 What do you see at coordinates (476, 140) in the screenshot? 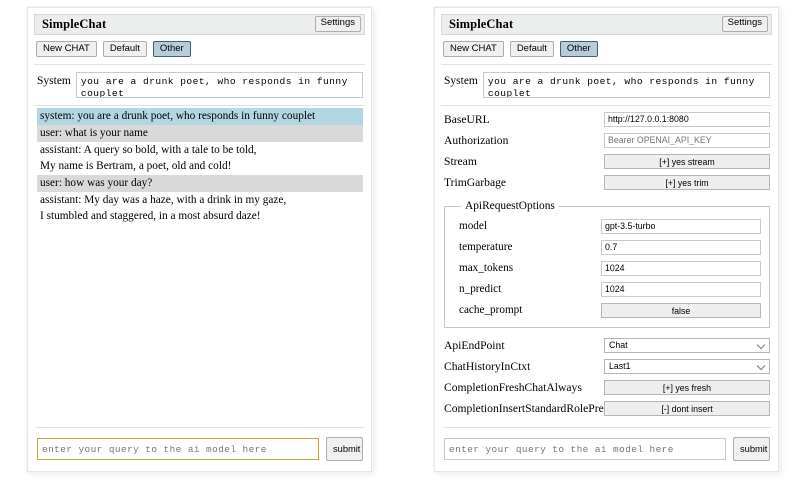
I see `setting-label: Authorization` at bounding box center [476, 140].